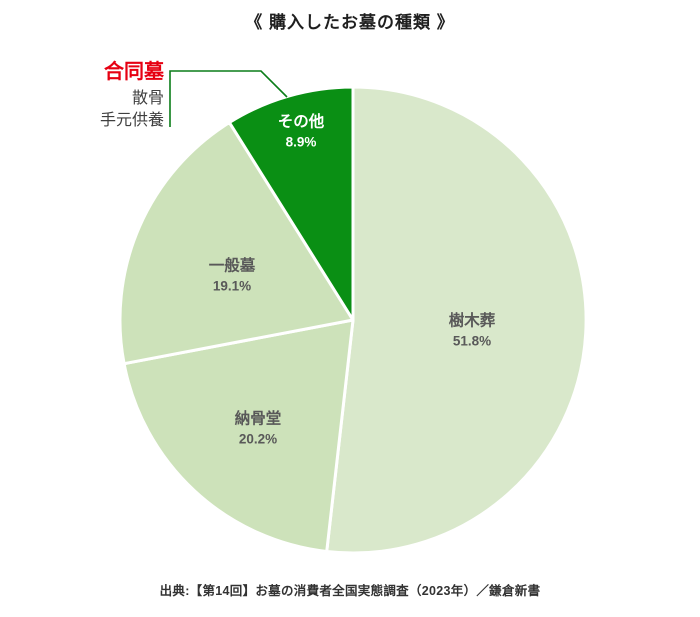 This screenshot has height=617, width=700. I want to click on slice-percent: 8.9%, so click(301, 142).